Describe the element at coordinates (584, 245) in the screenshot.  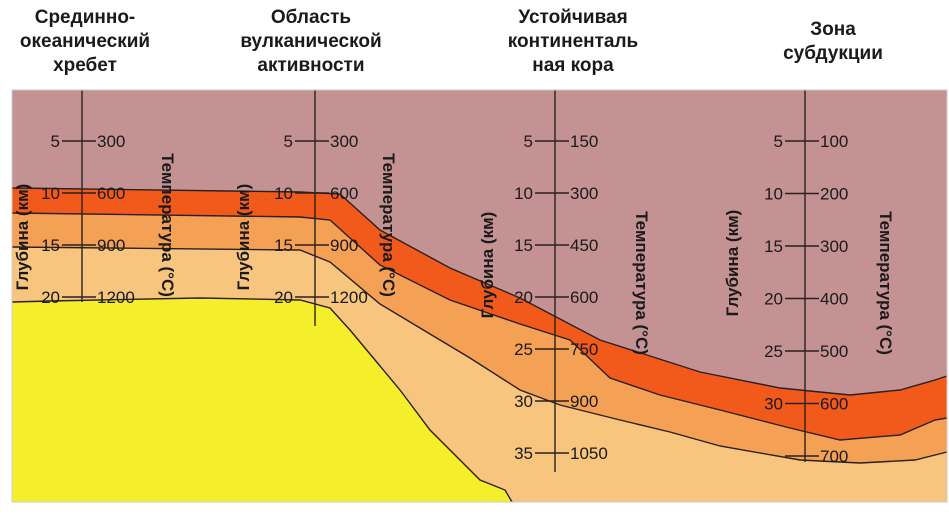
I see `temp-tick-label: 450` at that location.